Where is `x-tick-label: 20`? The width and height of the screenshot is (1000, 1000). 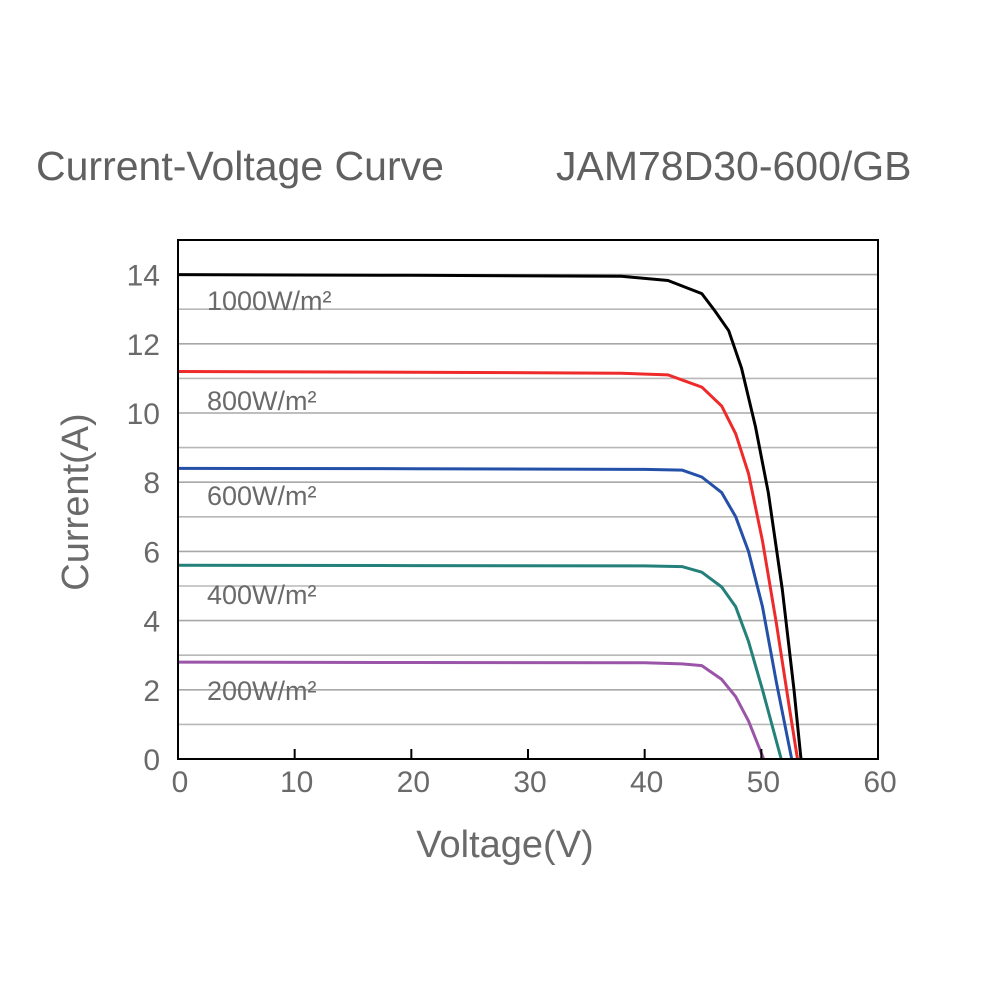
x-tick-label: 20 is located at coordinates (413, 782).